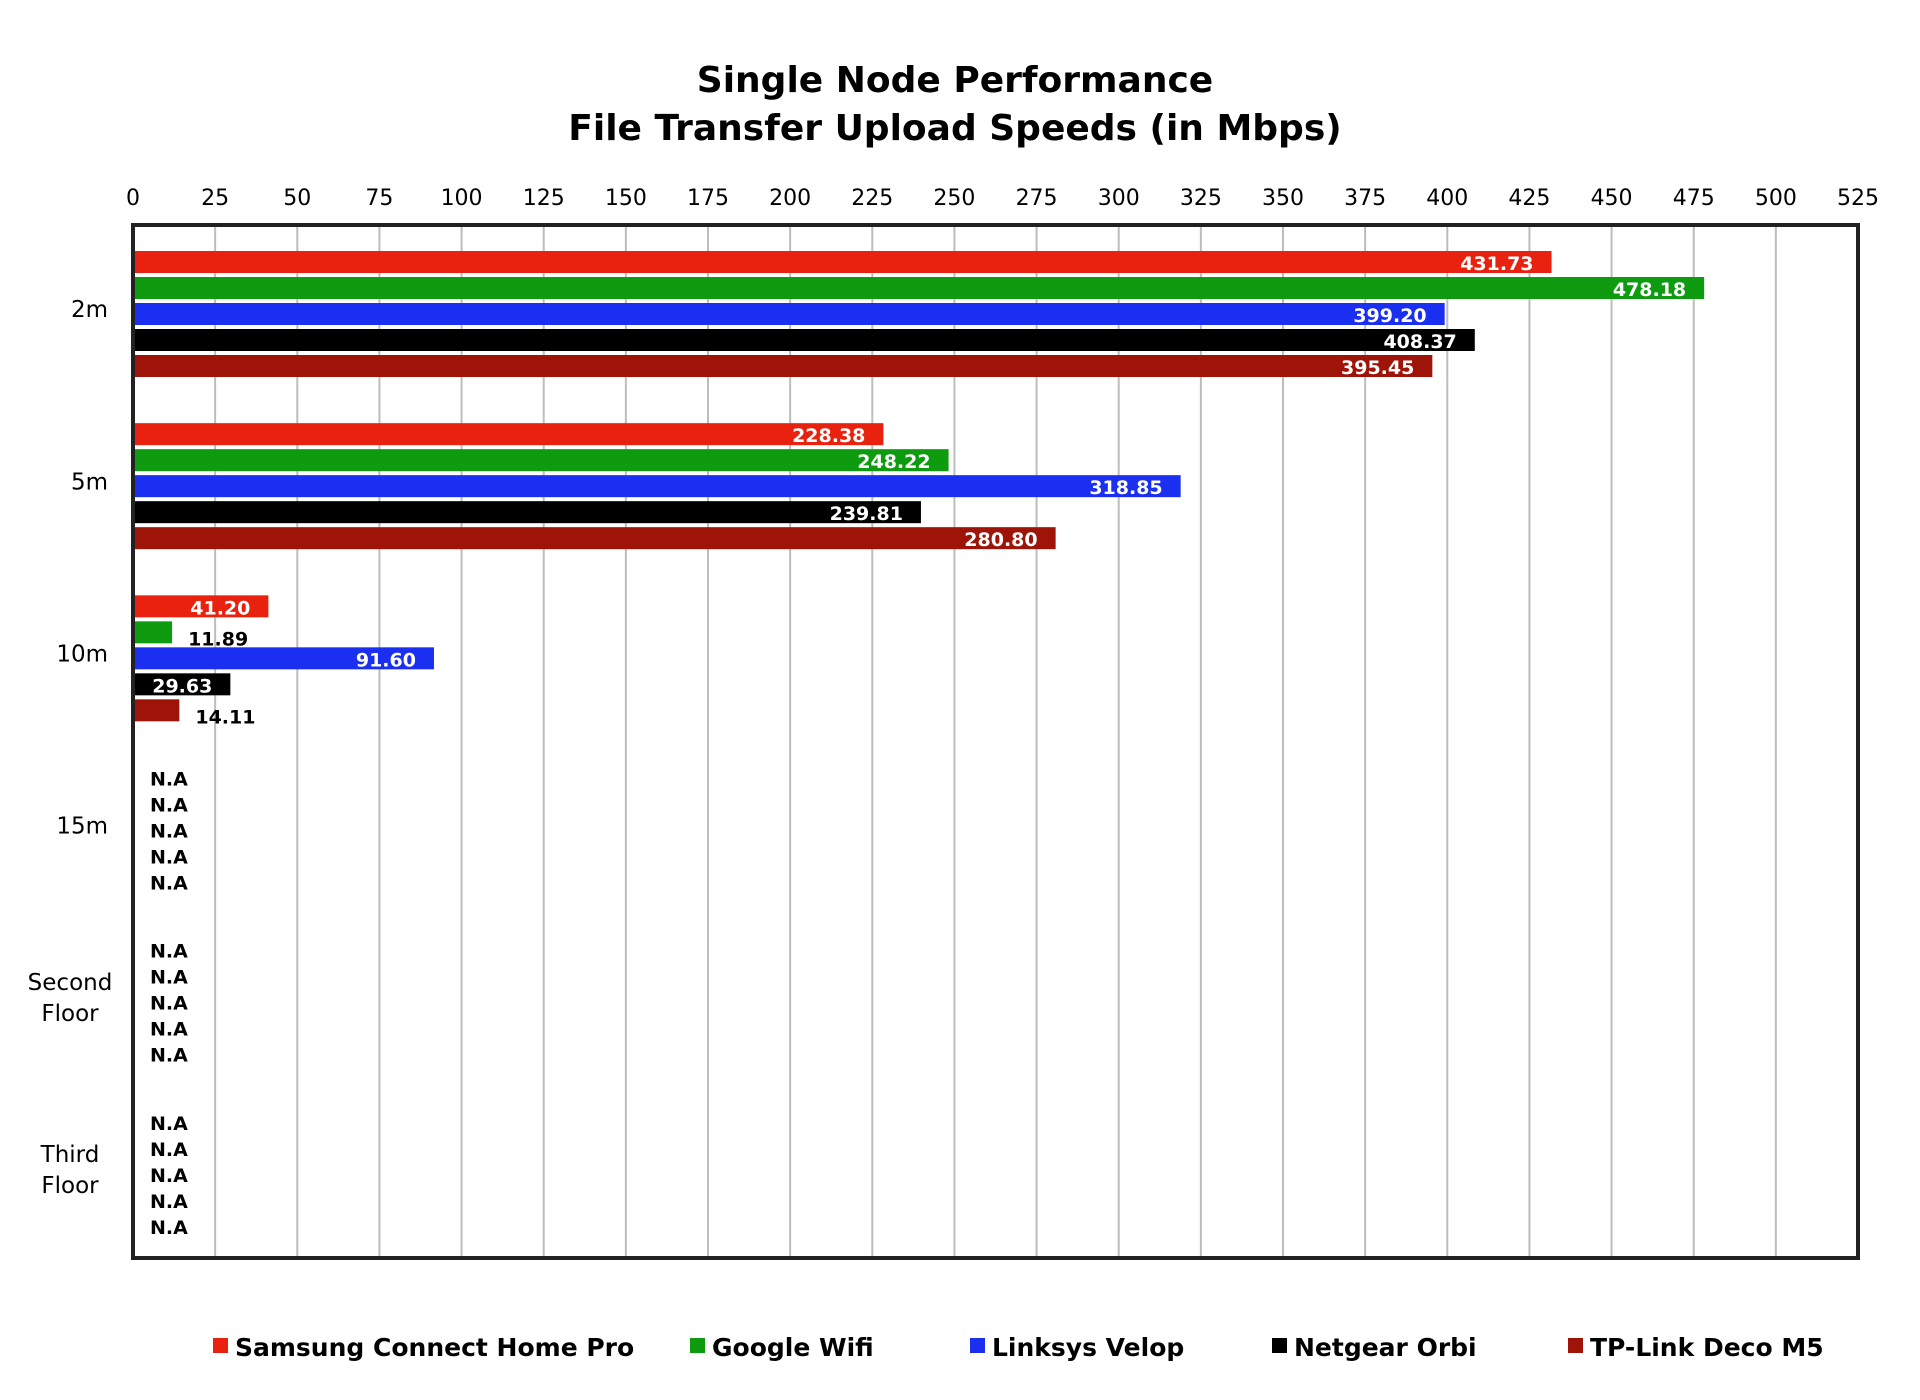 The height and width of the screenshot is (1400, 1920). Describe the element at coordinates (1119, 198) in the screenshot. I see `x-tick-label: 300` at that location.